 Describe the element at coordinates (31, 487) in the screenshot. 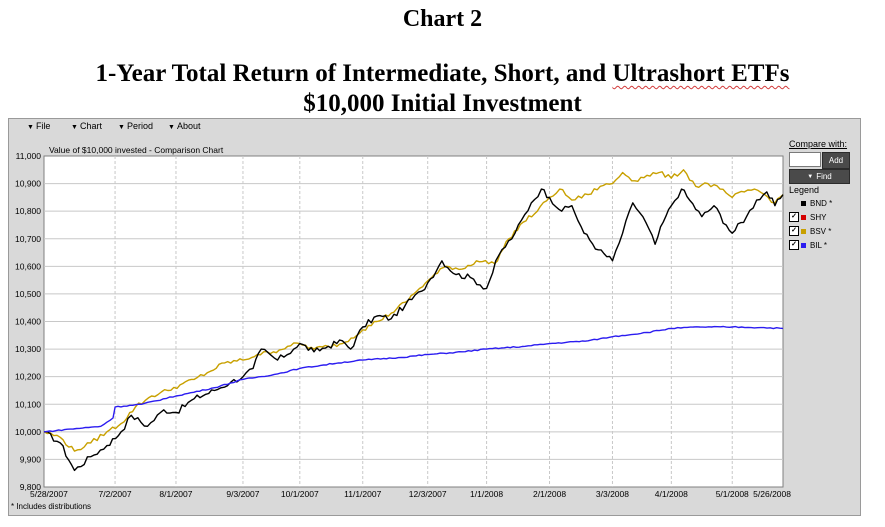

I see `y-tick-label: 9,800` at that location.